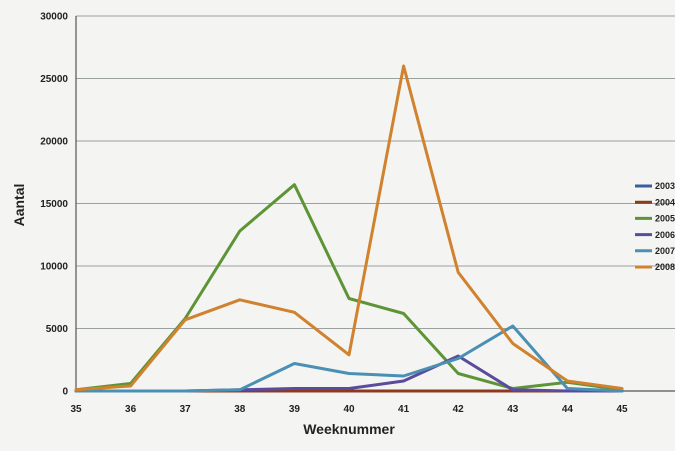 The width and height of the screenshot is (675, 451). What do you see at coordinates (19, 205) in the screenshot?
I see `y-axis-title: Aantal` at bounding box center [19, 205].